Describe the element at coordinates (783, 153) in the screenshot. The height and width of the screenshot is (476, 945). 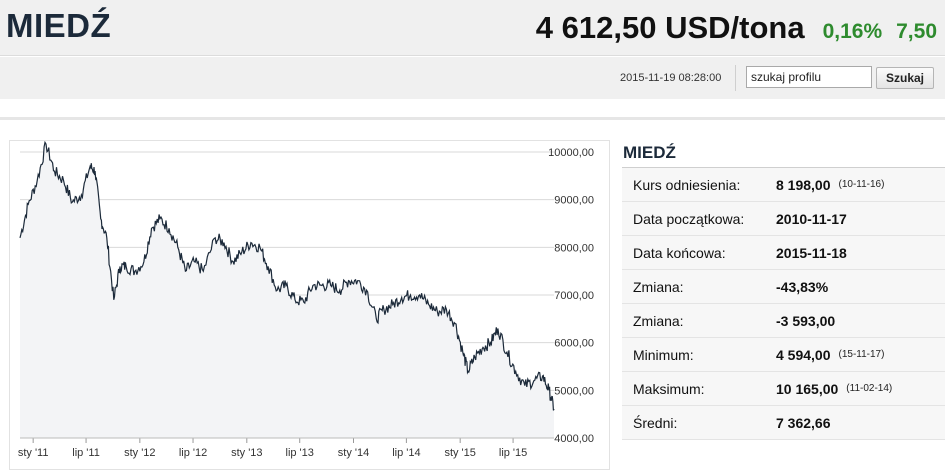
I see `stats-title: MIEDŹ` at that location.